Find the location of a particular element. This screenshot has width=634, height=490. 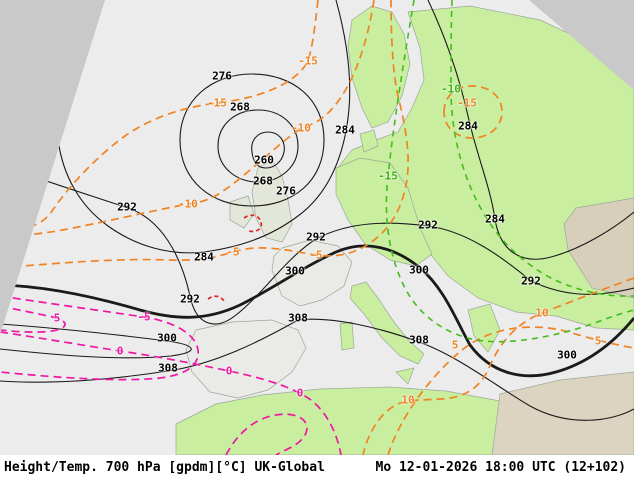

land-steppe-east is located at coordinates (598, 248).